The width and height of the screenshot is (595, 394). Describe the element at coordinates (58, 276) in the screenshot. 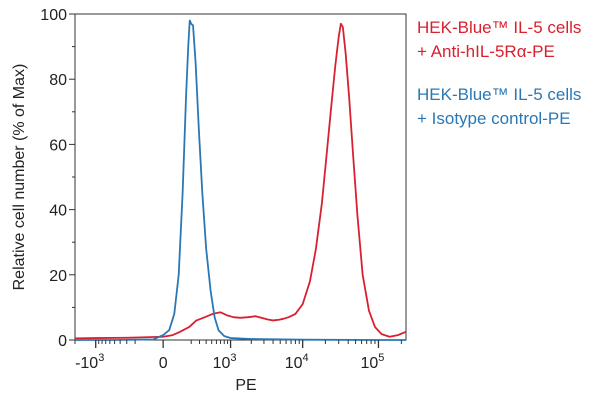

I see `y-tick-label: 20` at that location.